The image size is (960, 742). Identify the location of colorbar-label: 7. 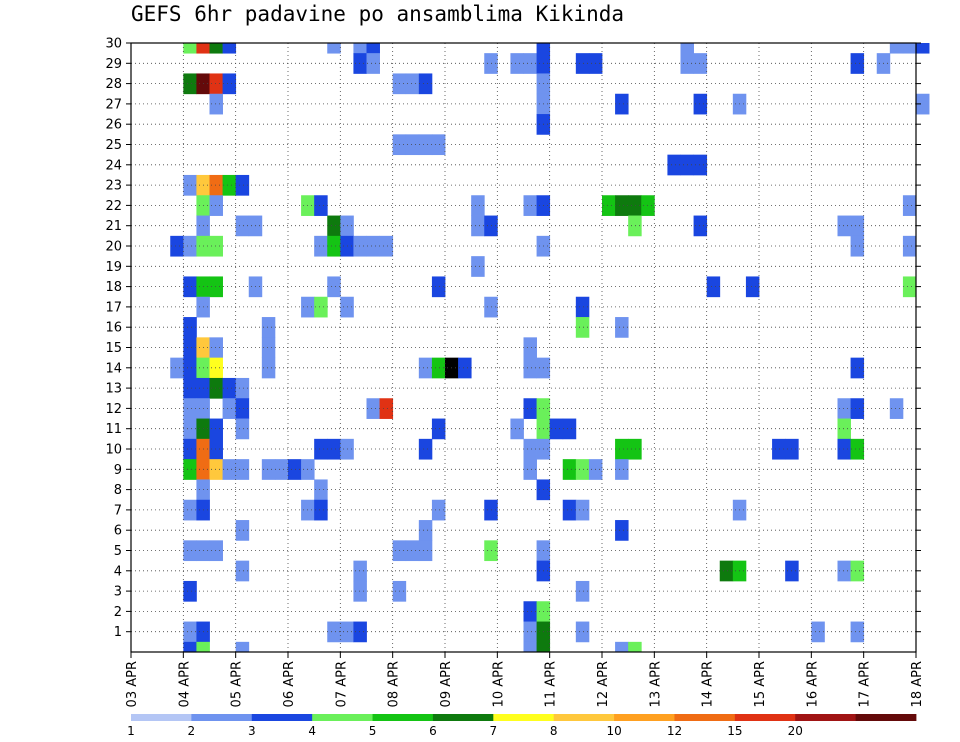
(493, 731).